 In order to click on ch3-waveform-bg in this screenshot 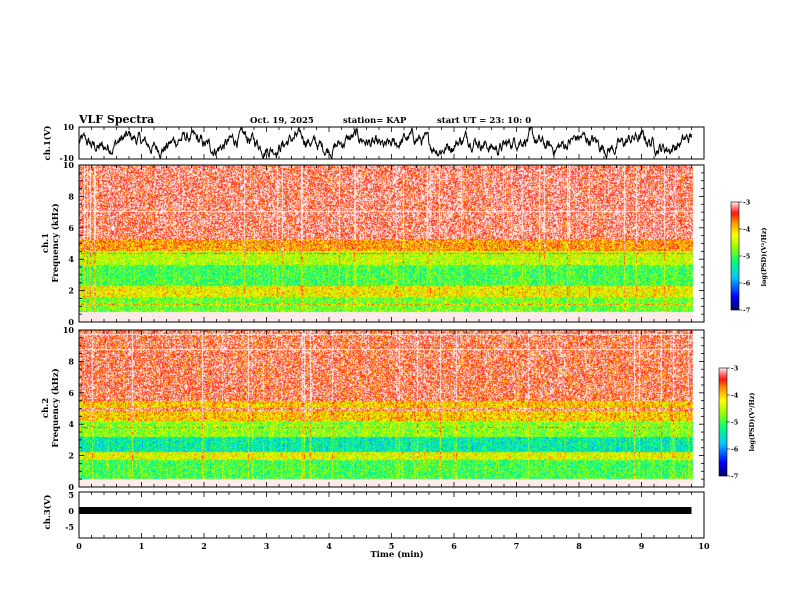, I will do `click(391, 515)`.